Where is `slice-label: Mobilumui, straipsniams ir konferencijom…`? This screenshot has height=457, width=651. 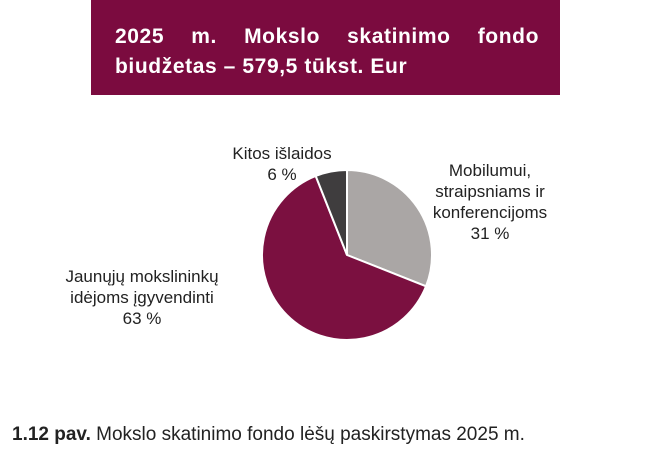 slice-label: Mobilumui, straipsniams ir konferencijom… is located at coordinates (490, 202).